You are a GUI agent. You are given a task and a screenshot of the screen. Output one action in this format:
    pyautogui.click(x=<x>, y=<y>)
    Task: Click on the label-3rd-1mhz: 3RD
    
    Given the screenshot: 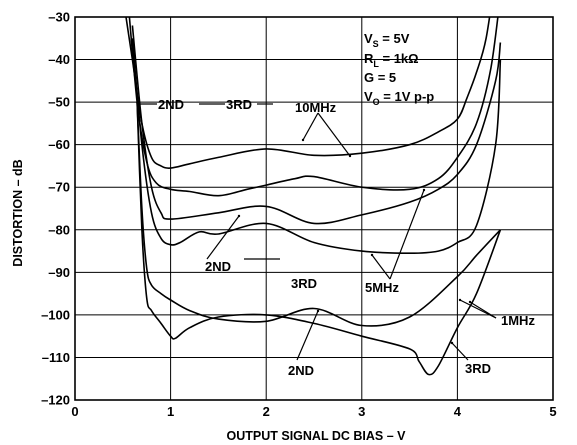 What is the action you would take?
    pyautogui.click(x=478, y=368)
    